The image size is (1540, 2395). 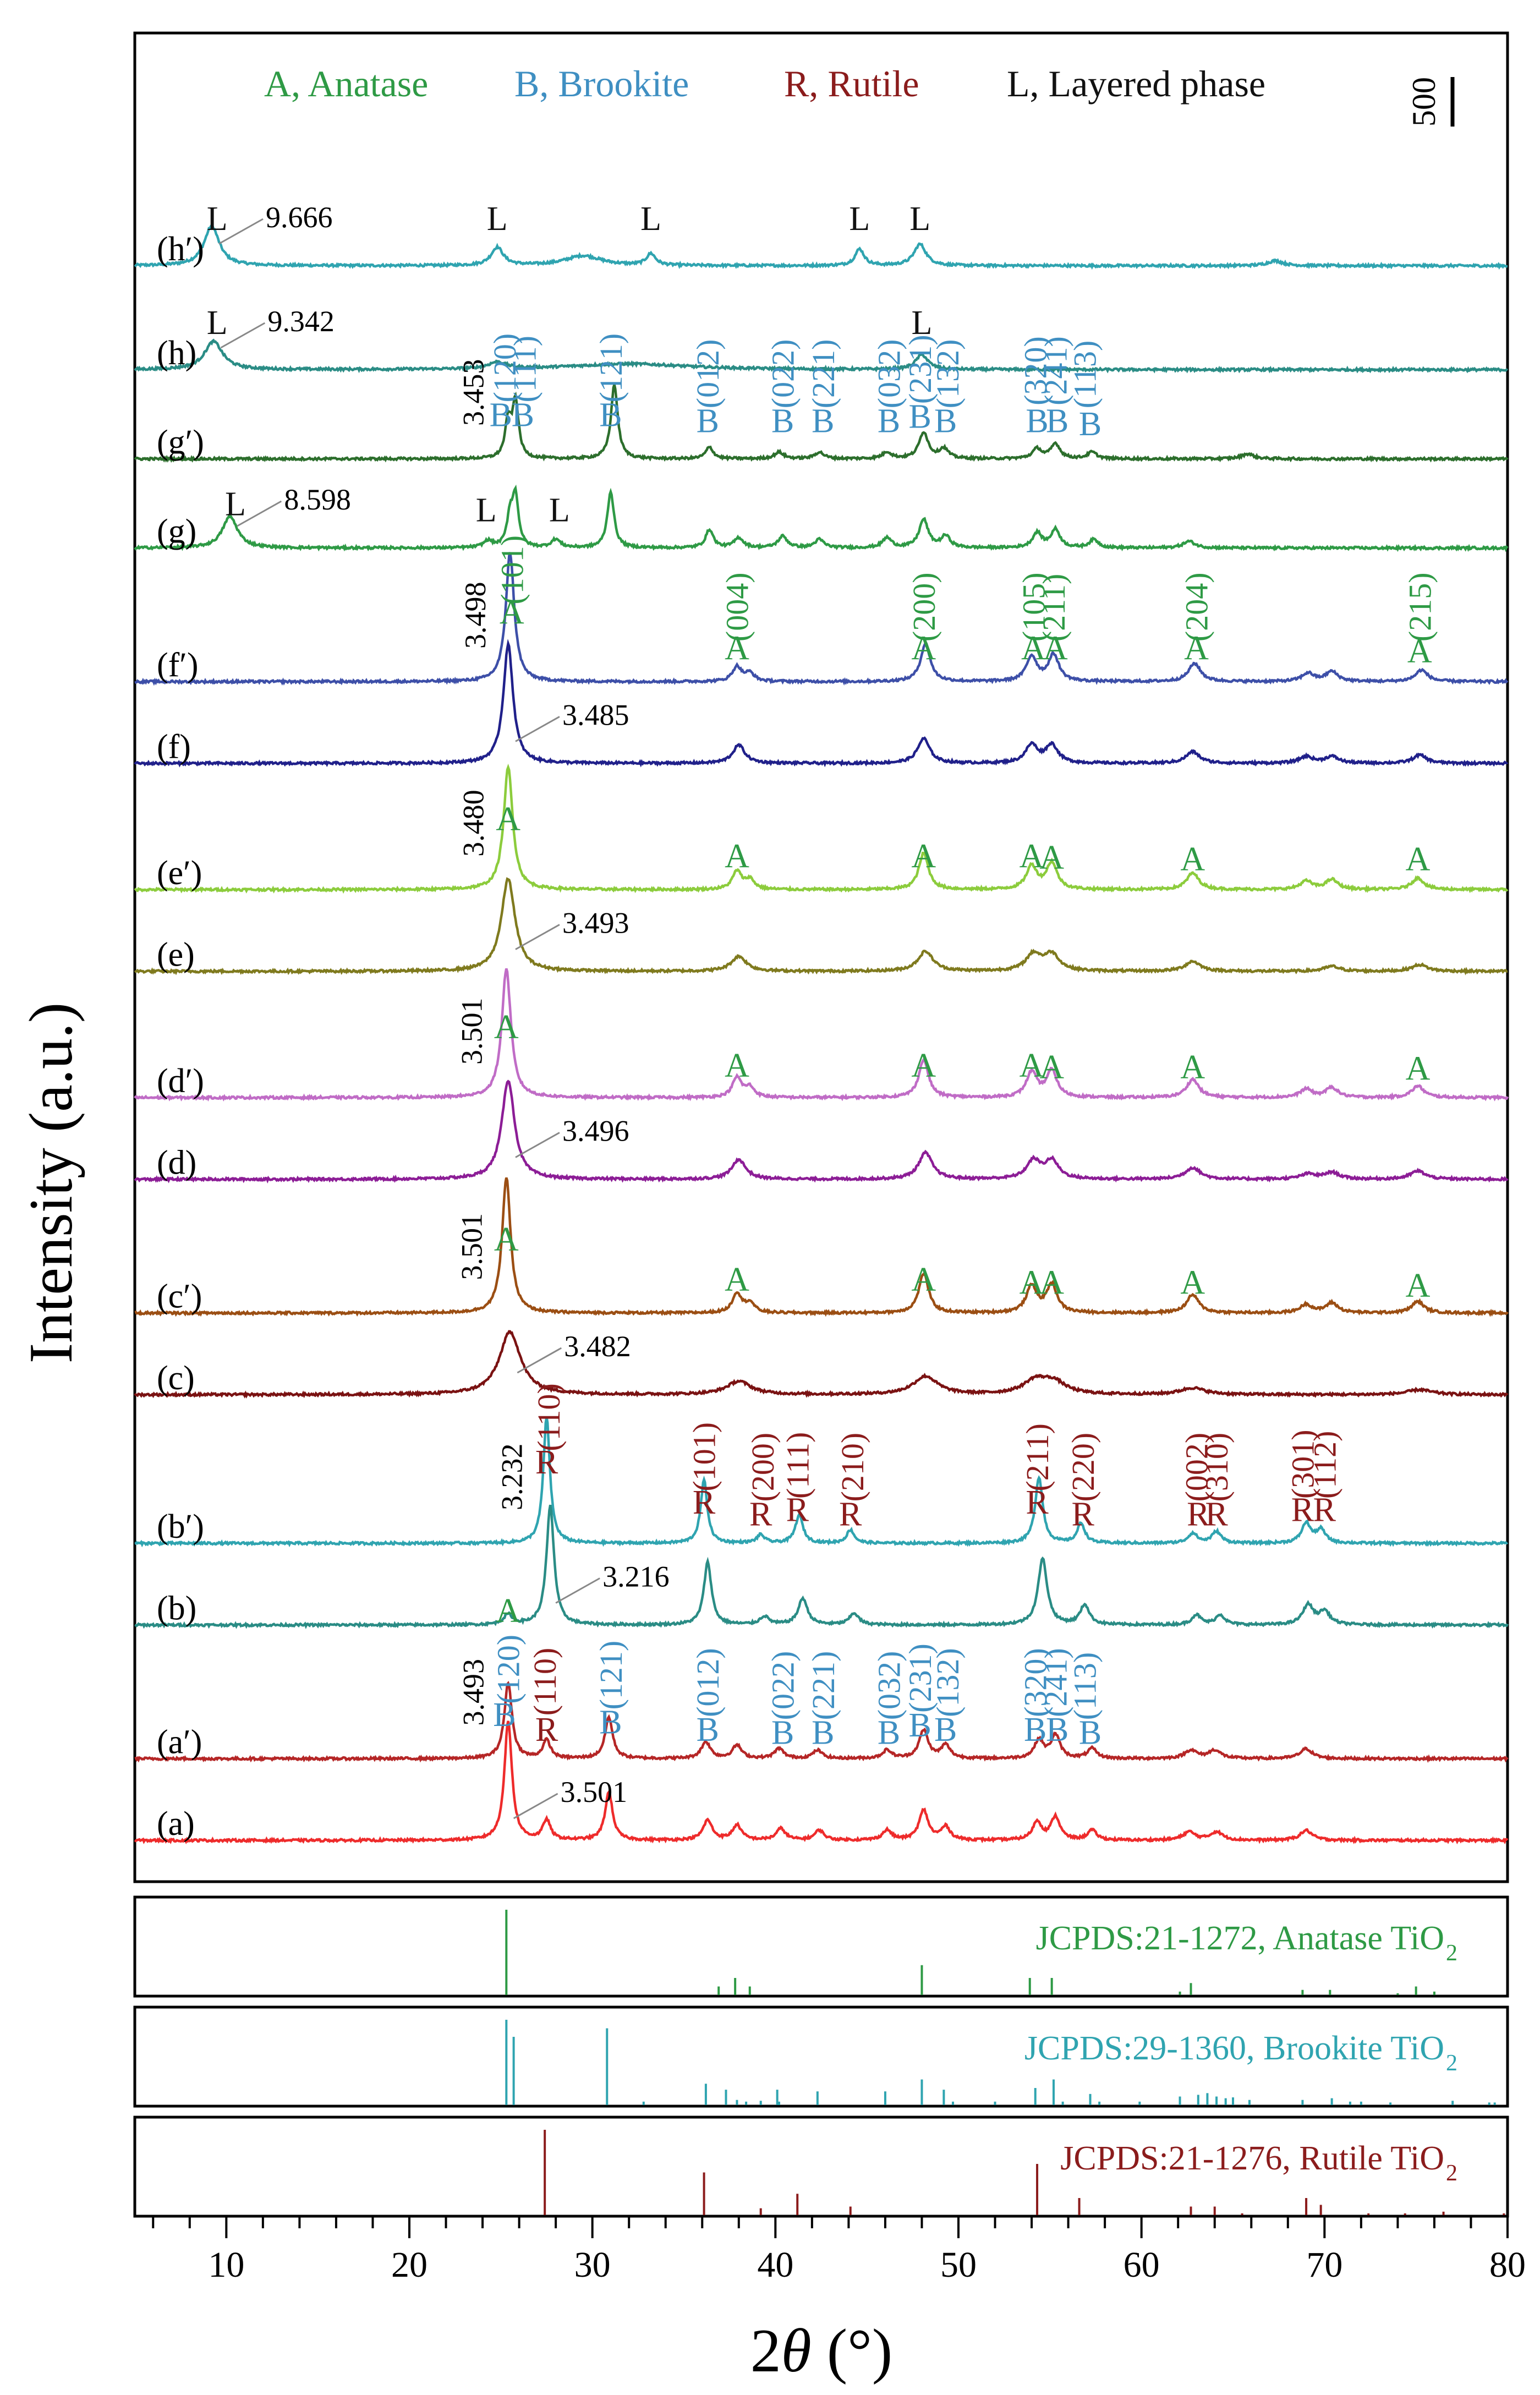 I want to click on series-label: (c′), so click(x=180, y=1297).